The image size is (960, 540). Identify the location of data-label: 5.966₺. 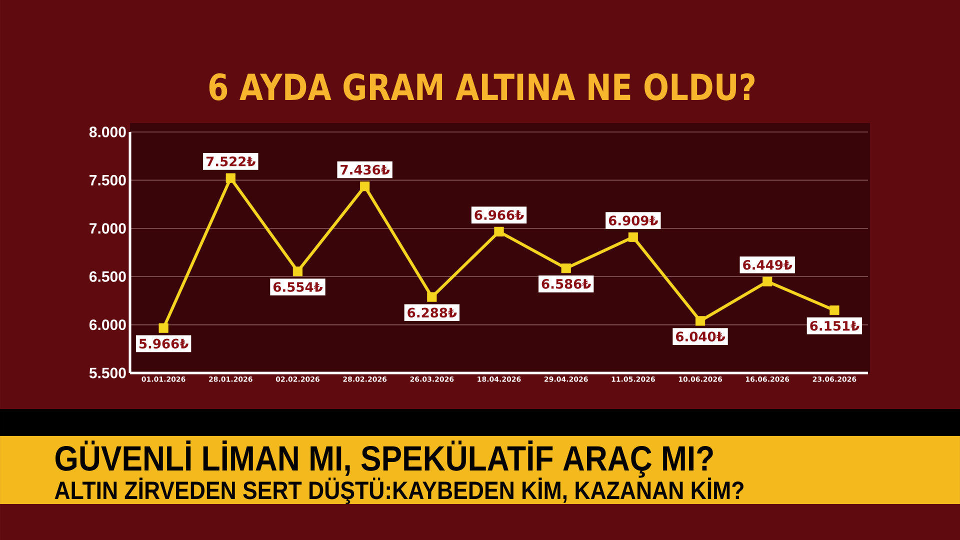
(163, 343).